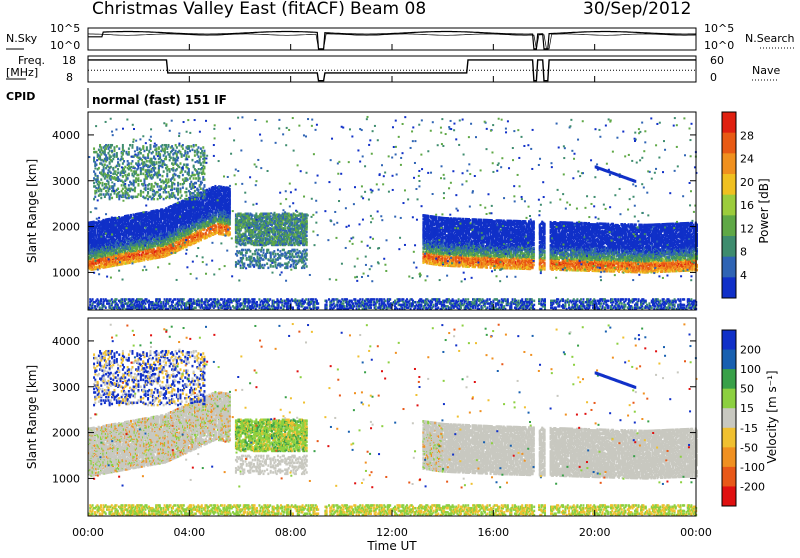  Describe the element at coordinates (388, 9) in the screenshot. I see `beam-label: Beam 08` at that location.